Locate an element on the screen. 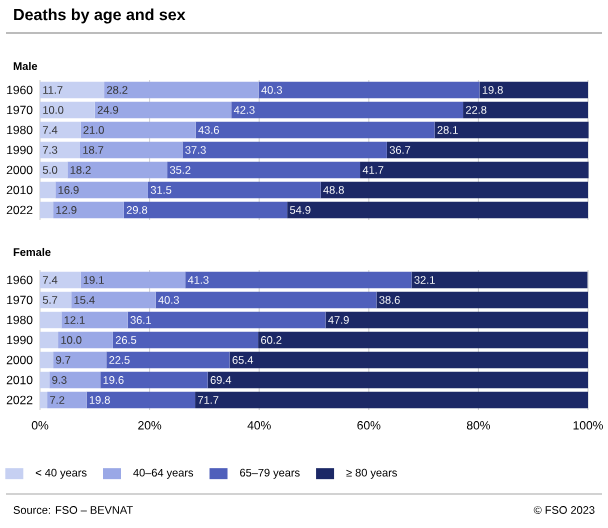  chart-title: Deaths by age and sex is located at coordinates (100, 16).